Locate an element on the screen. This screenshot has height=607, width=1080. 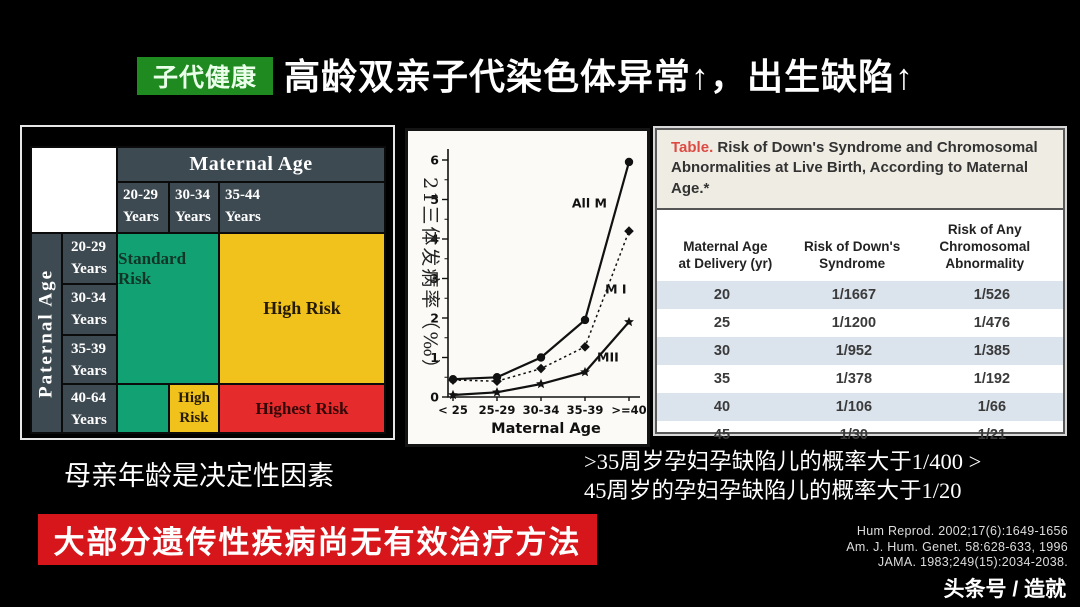
table-cell: 1/106 is located at coordinates (854, 407).